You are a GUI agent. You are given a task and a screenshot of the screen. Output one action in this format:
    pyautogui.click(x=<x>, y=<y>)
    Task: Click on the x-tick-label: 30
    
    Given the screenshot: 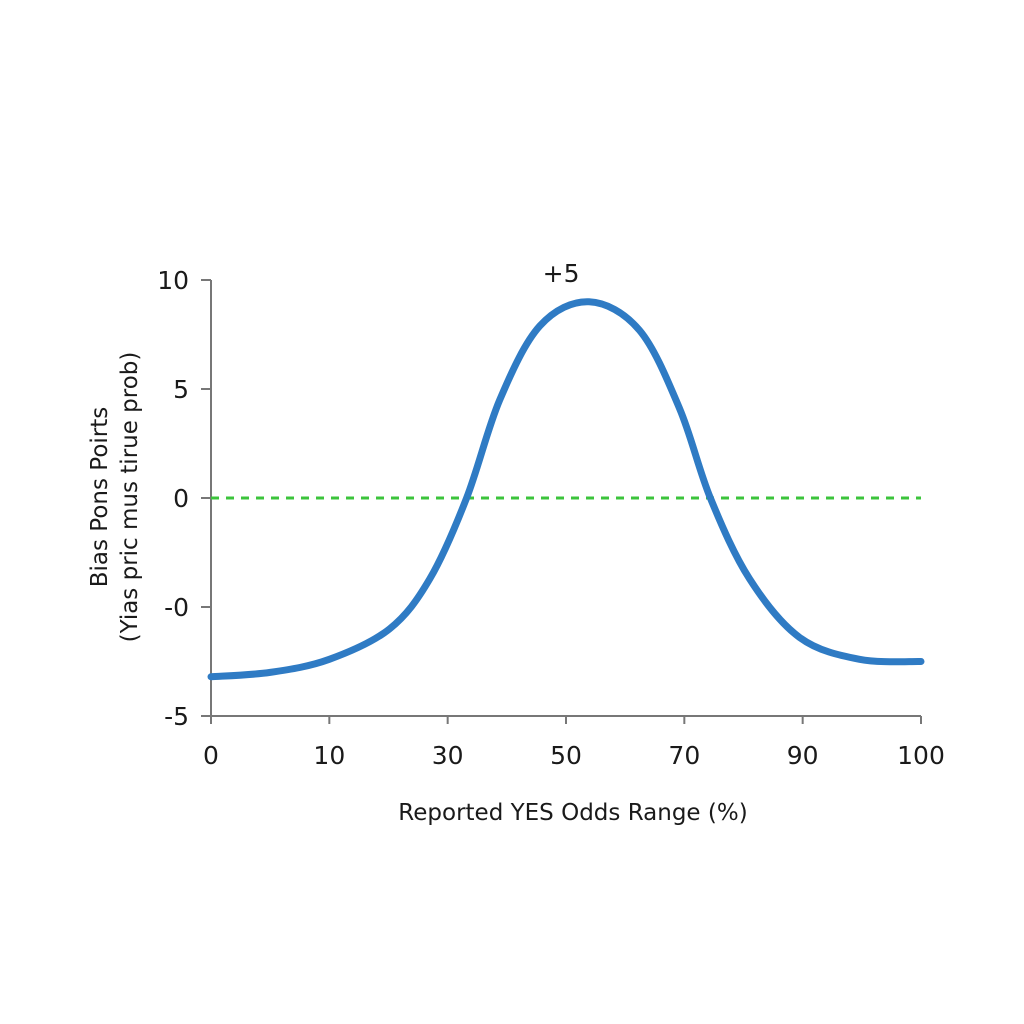 What is the action you would take?
    pyautogui.click(x=448, y=755)
    